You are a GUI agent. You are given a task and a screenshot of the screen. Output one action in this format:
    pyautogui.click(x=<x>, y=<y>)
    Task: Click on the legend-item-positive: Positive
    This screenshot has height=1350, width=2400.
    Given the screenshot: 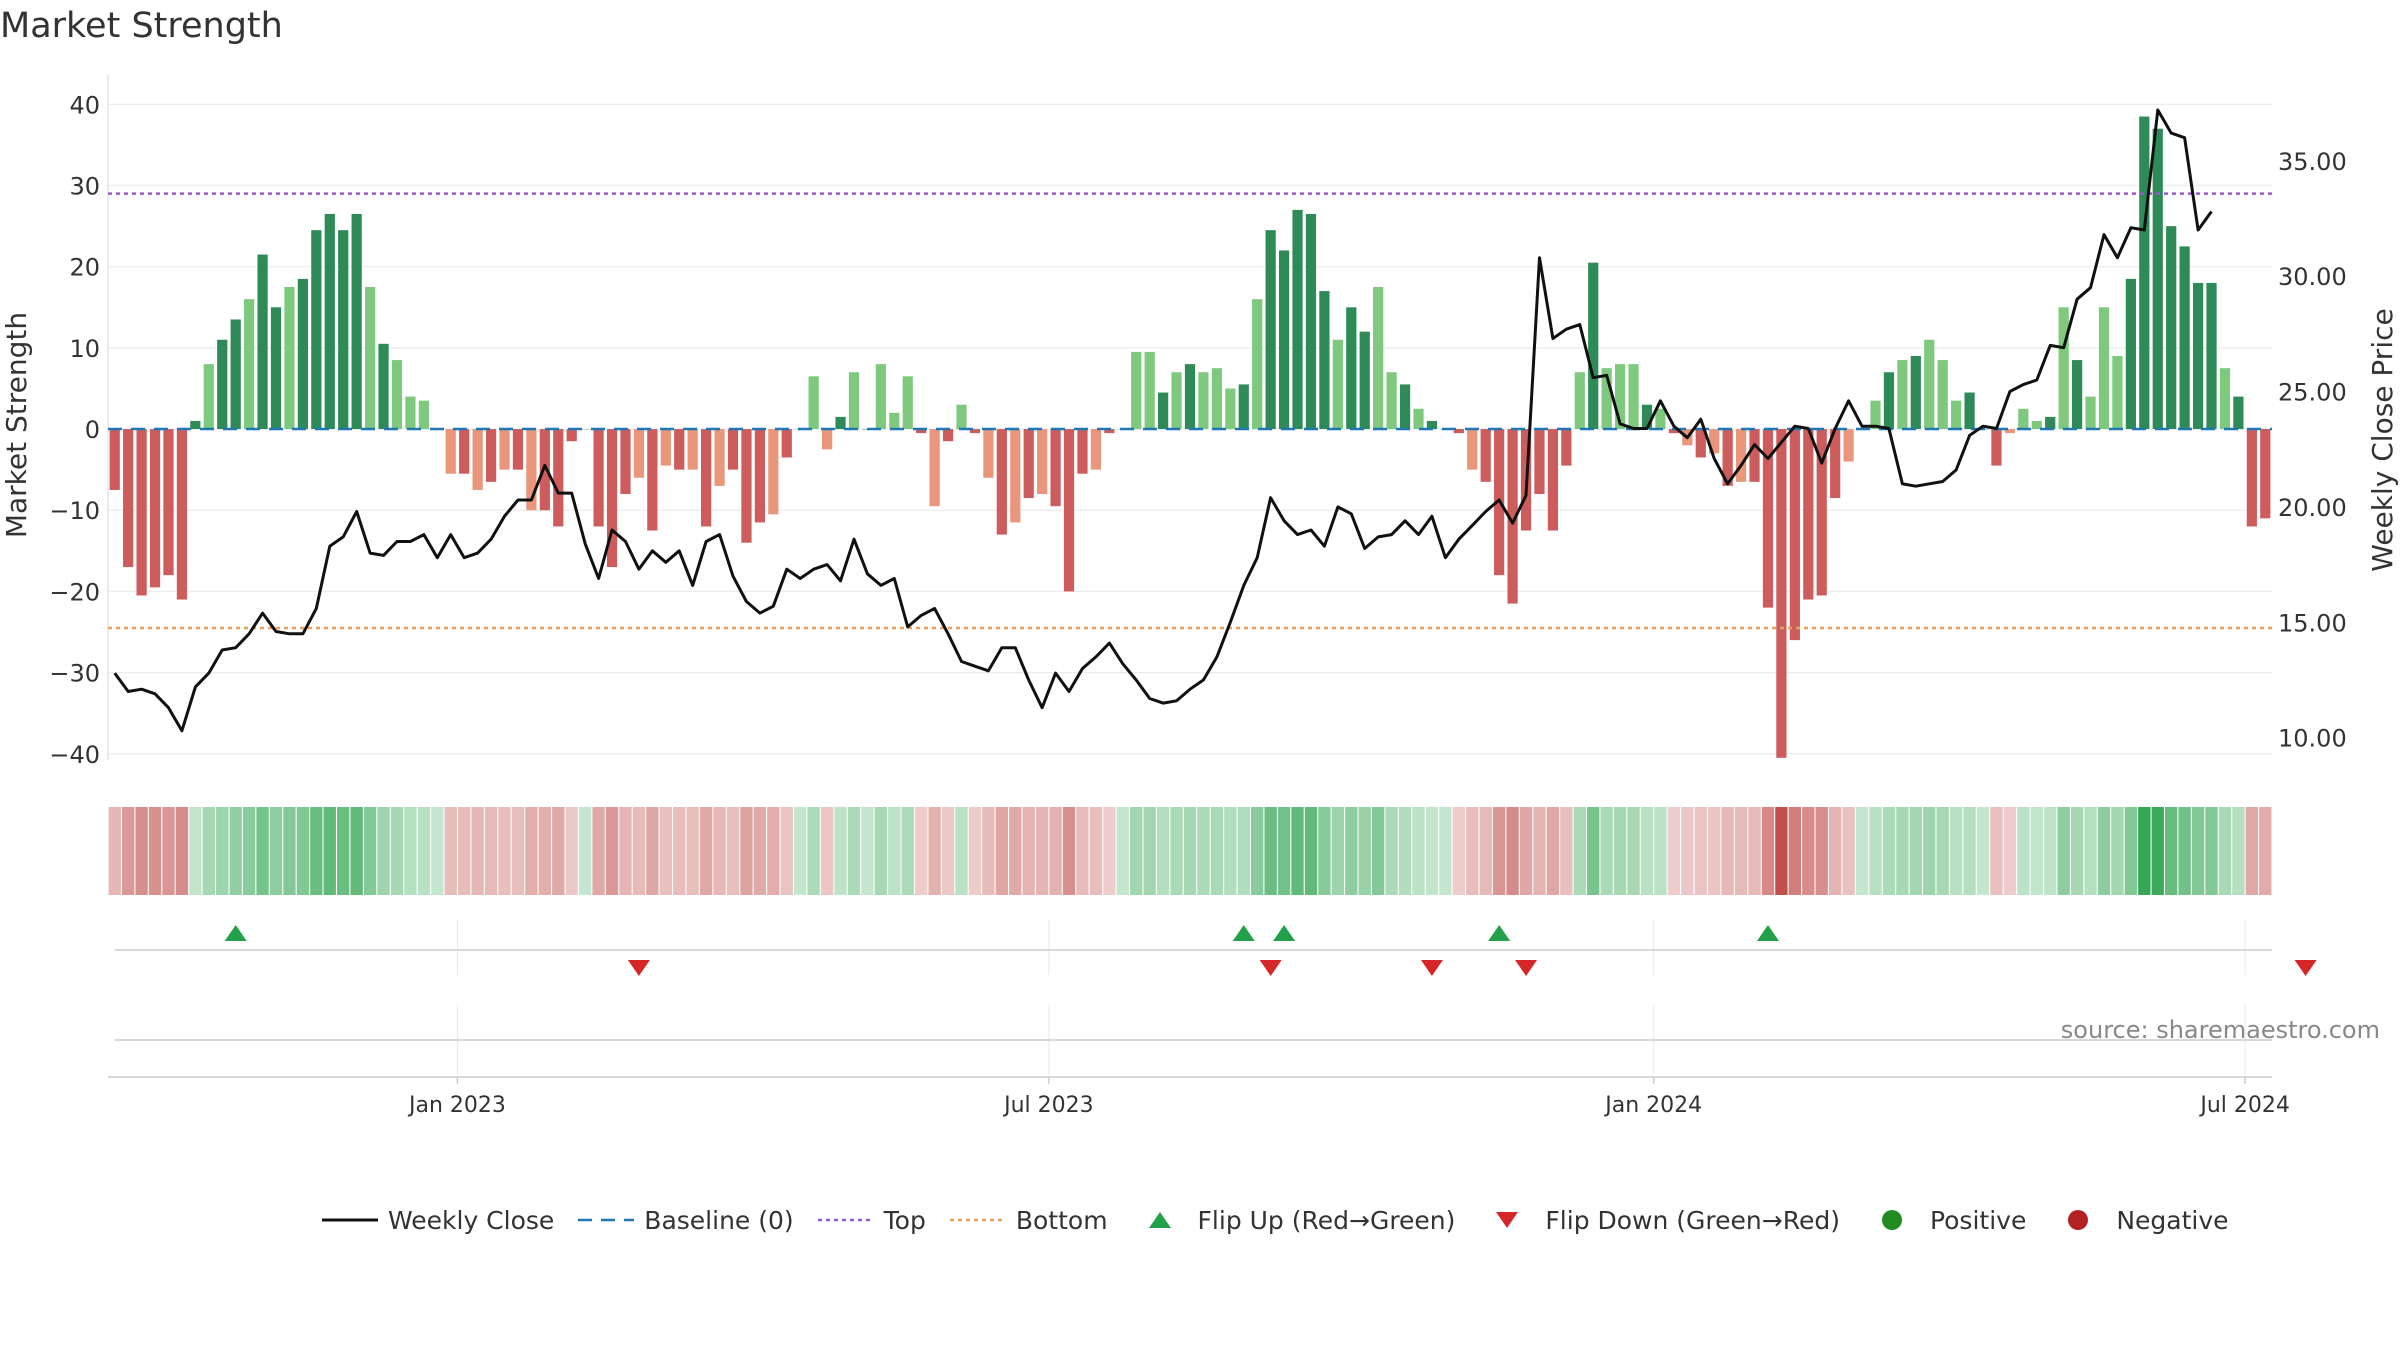 What is the action you would take?
    pyautogui.click(x=1944, y=1220)
    